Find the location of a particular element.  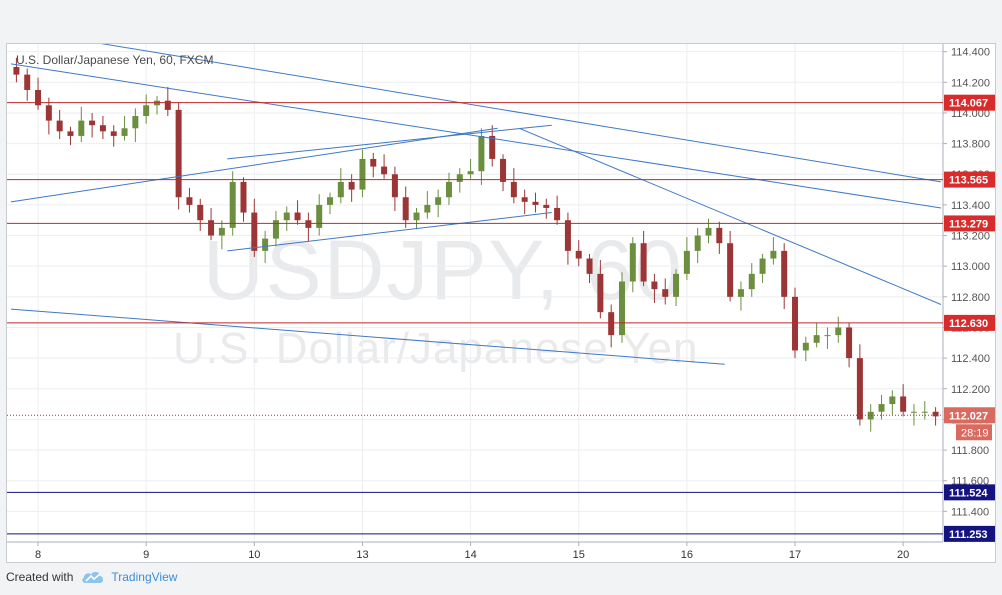

y-tick-label: 114.400 is located at coordinates (970, 53).